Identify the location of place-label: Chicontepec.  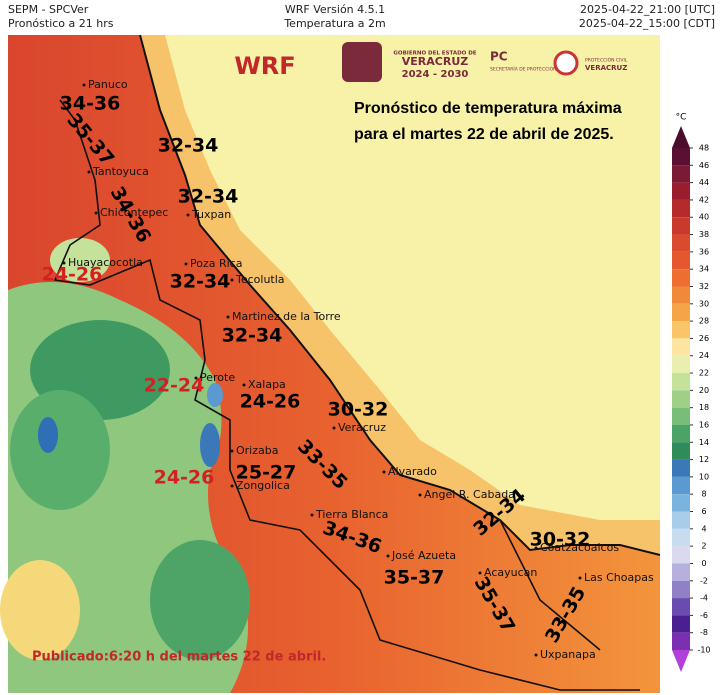
(134, 212).